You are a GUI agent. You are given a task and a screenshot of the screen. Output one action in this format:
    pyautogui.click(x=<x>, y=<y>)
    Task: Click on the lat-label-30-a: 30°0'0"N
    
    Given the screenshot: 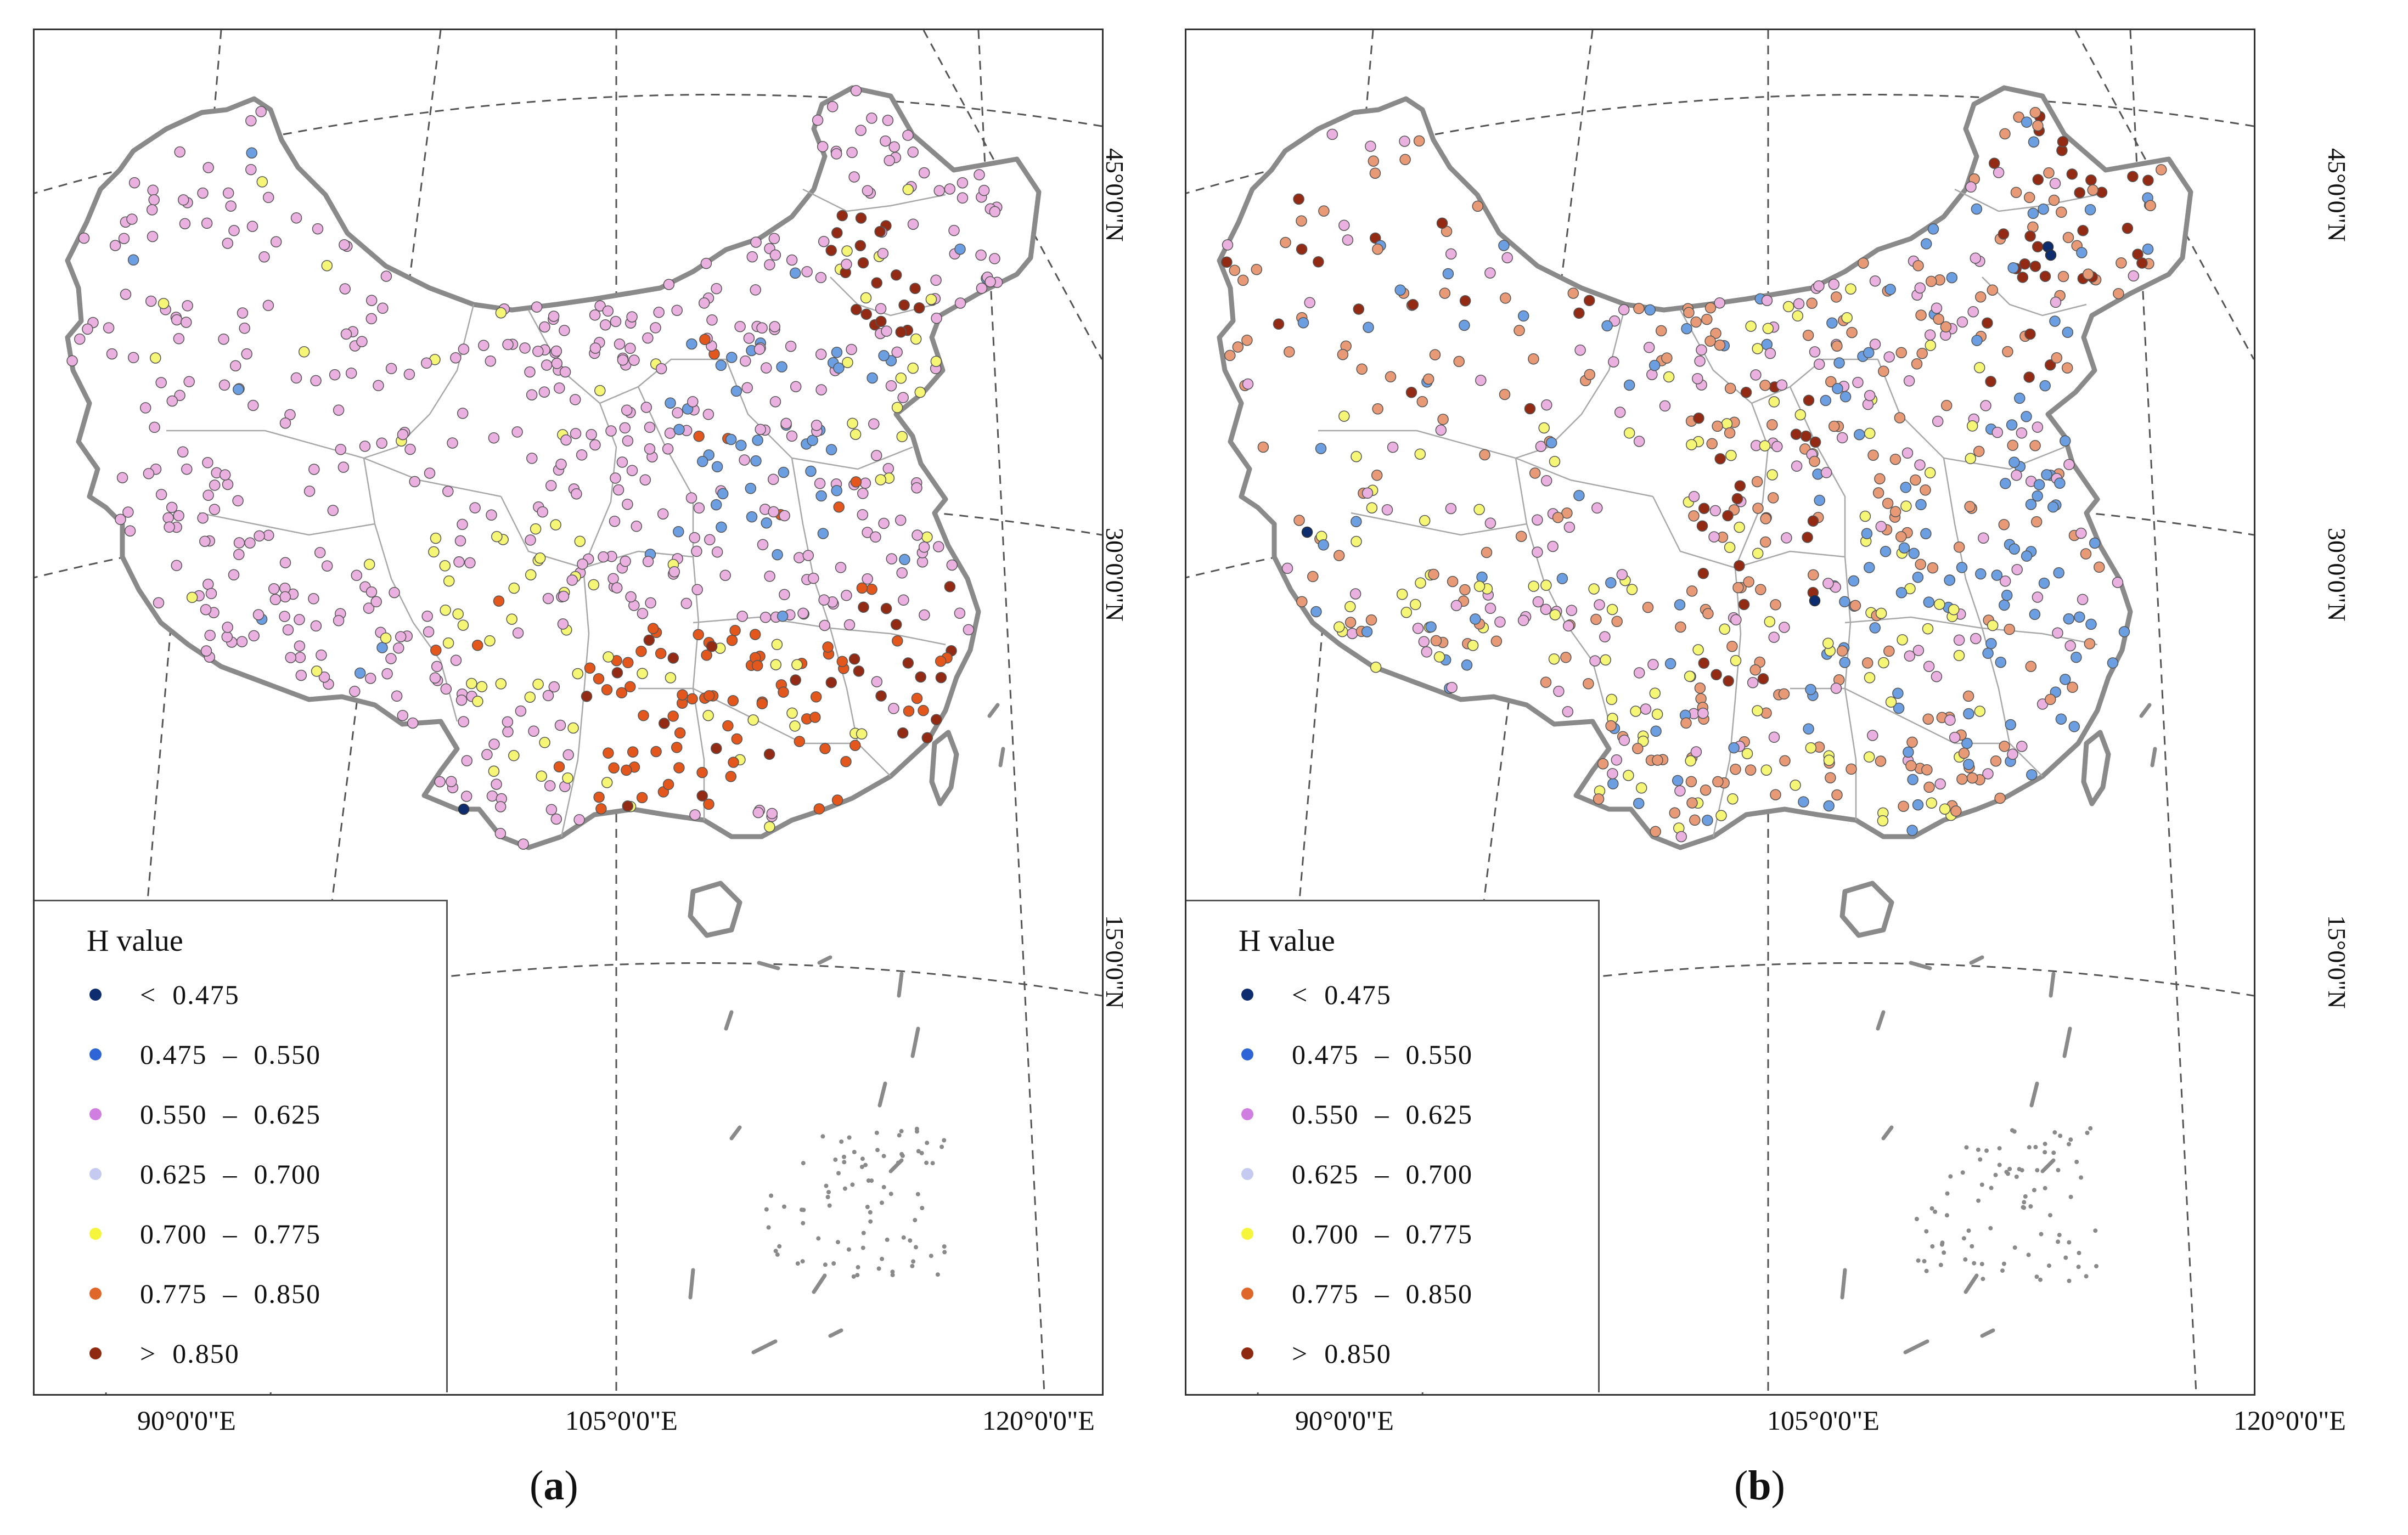 What is the action you would take?
    pyautogui.click(x=1115, y=575)
    